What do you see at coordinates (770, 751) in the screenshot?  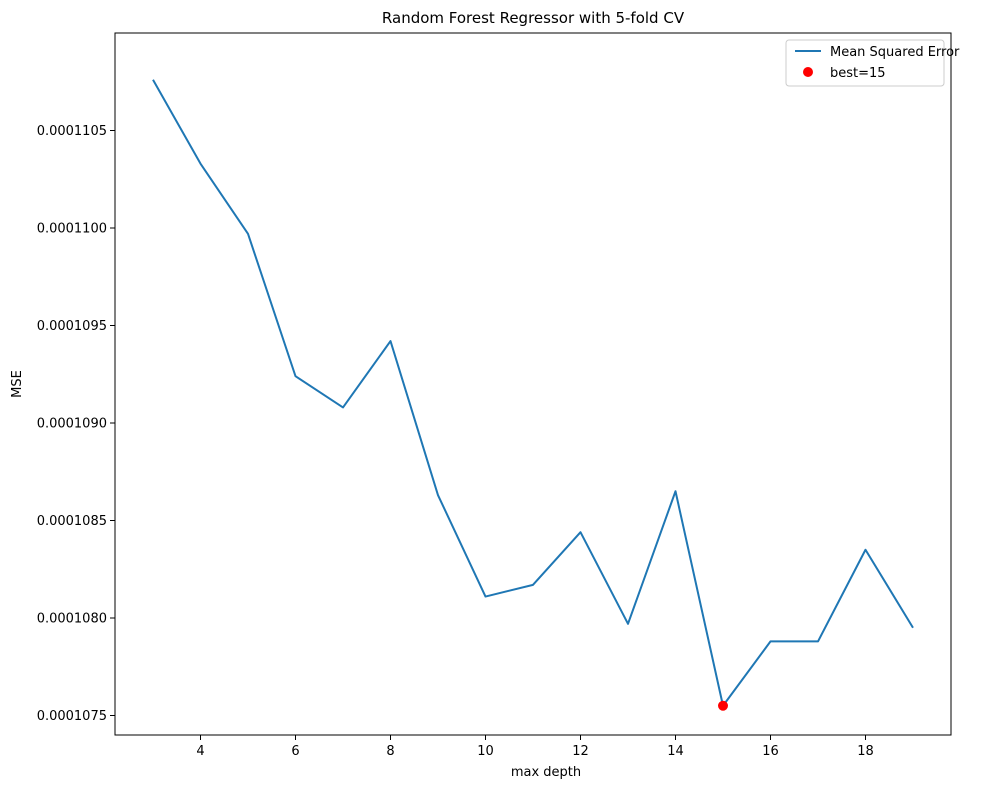 I see `x-tick-label: 16` at bounding box center [770, 751].